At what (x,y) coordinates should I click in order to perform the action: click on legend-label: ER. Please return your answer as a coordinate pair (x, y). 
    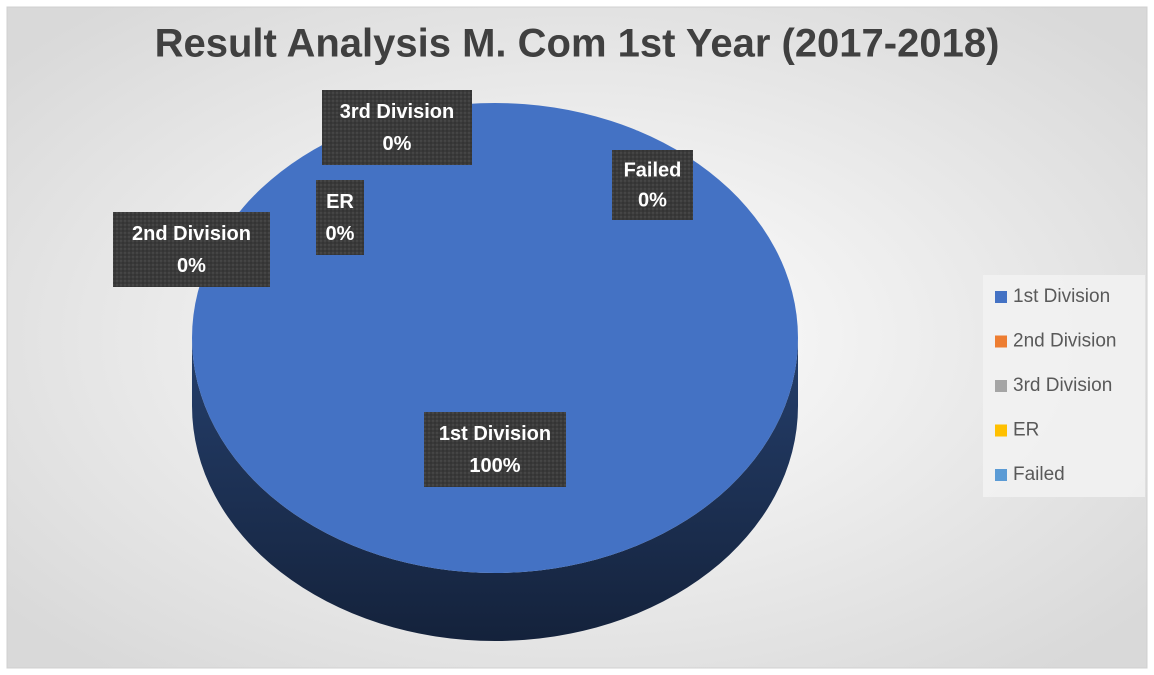
    Looking at the image, I should click on (1026, 430).